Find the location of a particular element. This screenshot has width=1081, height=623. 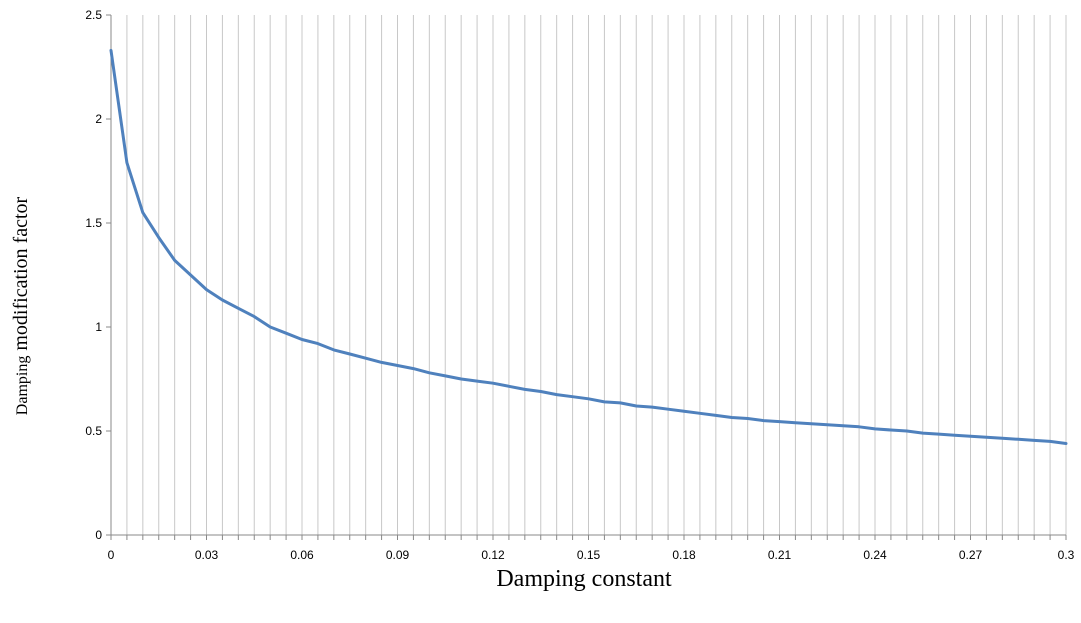

x-tick-label: 0.24 is located at coordinates (875, 555).